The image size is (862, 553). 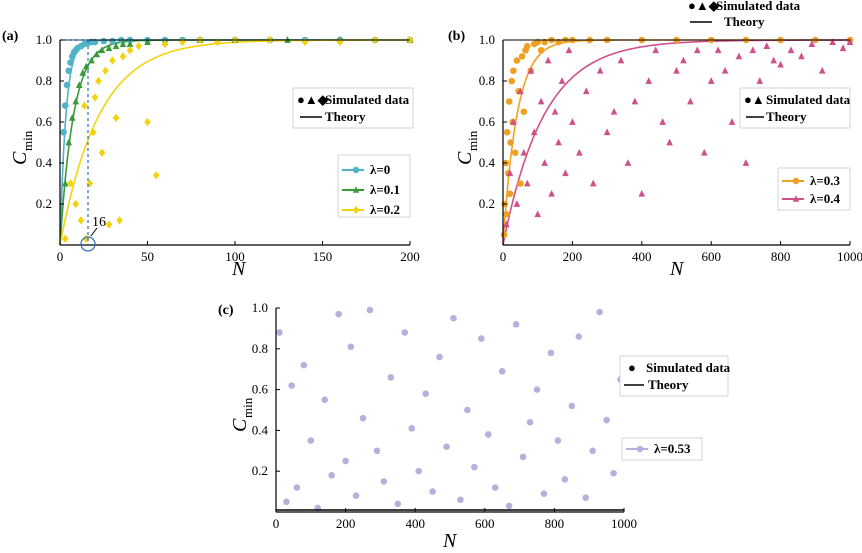 What do you see at coordinates (493, 121) in the screenshot?
I see `panel-b-y-ticks: 0.2 0.4 0.6 0.8 1.0` at bounding box center [493, 121].